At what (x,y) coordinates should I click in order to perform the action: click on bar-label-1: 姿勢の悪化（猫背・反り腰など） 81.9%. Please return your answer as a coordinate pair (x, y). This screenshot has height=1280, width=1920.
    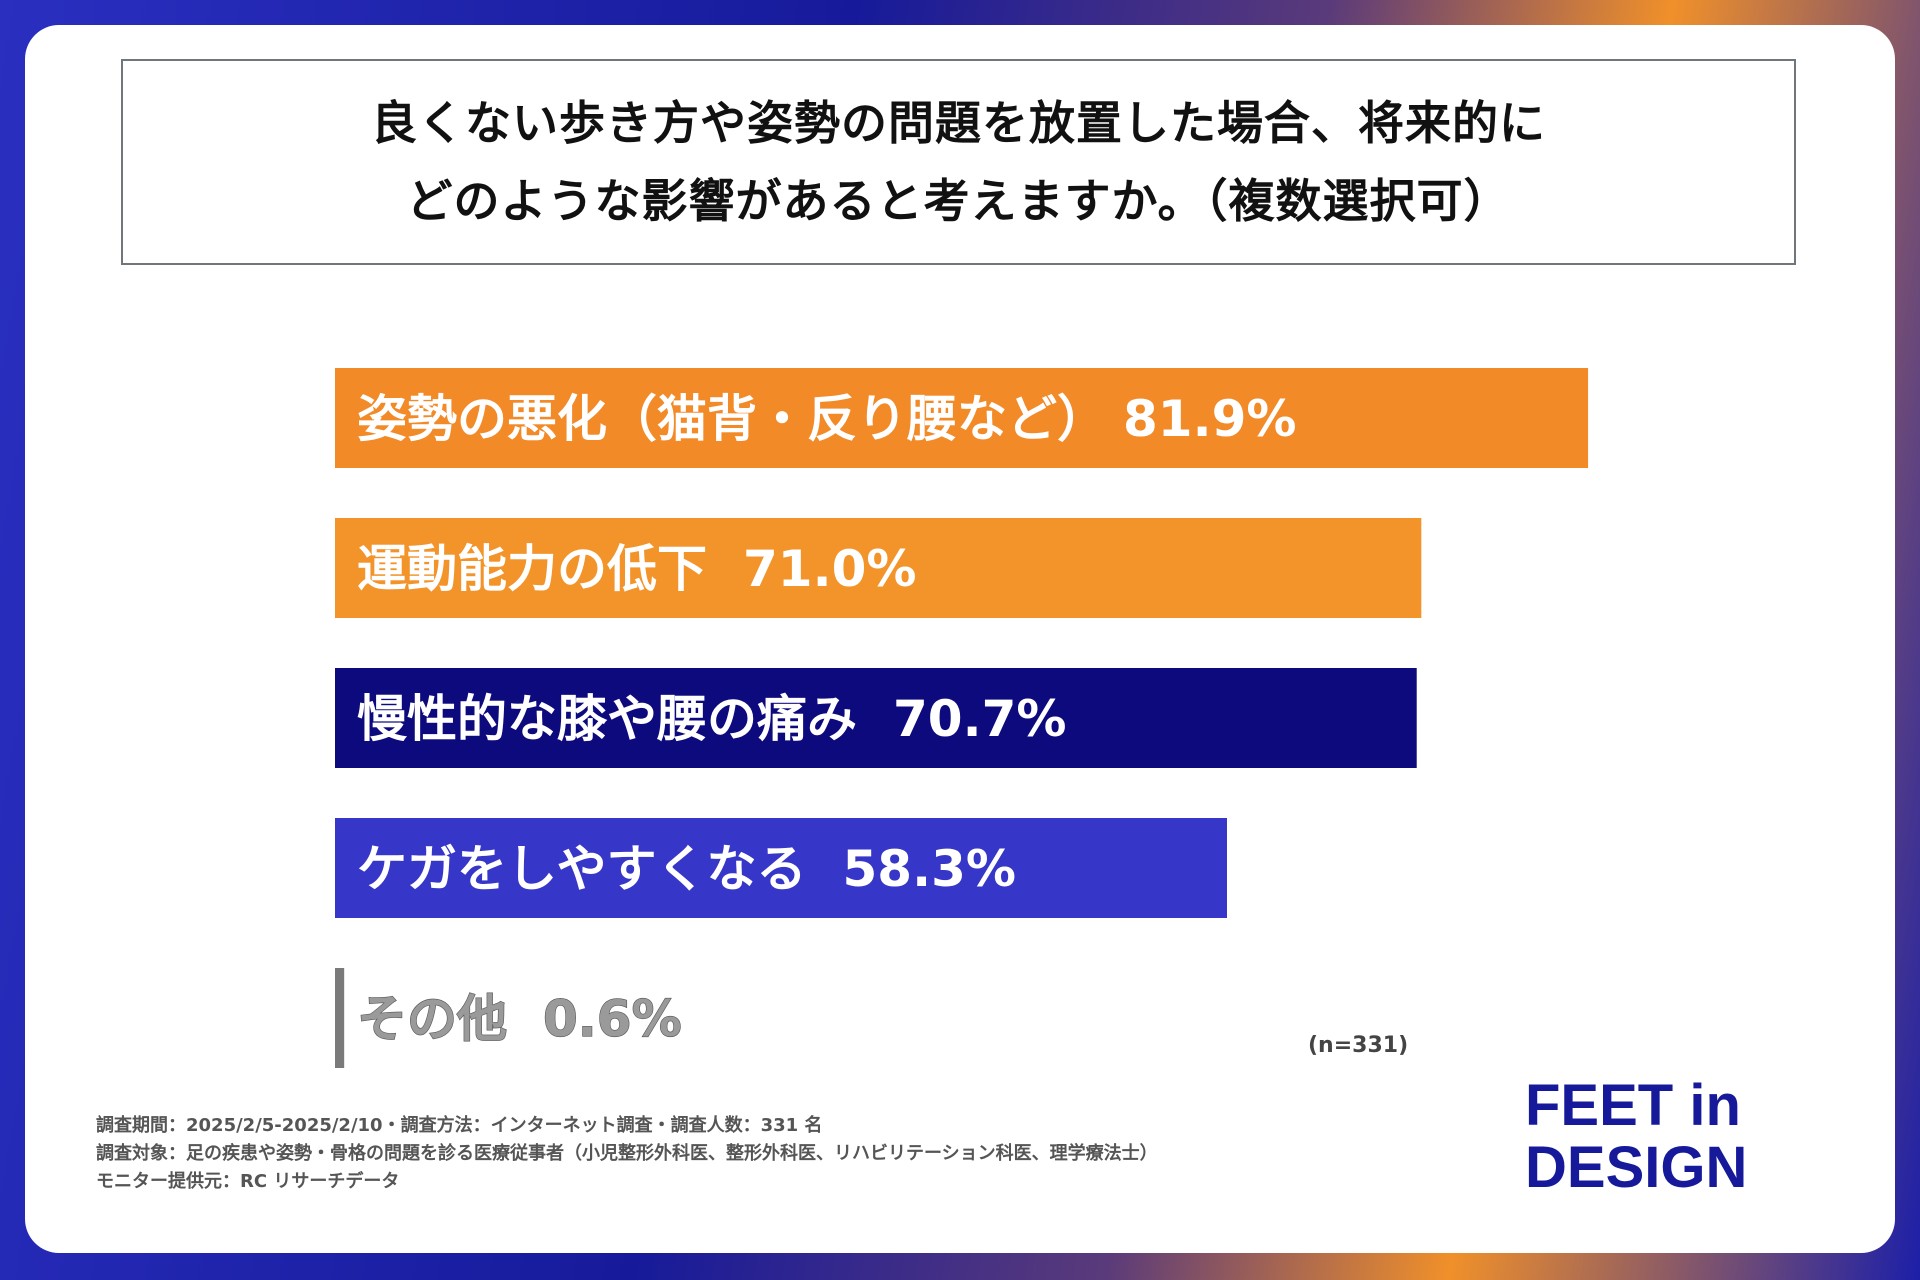
    Looking at the image, I should click on (826, 419).